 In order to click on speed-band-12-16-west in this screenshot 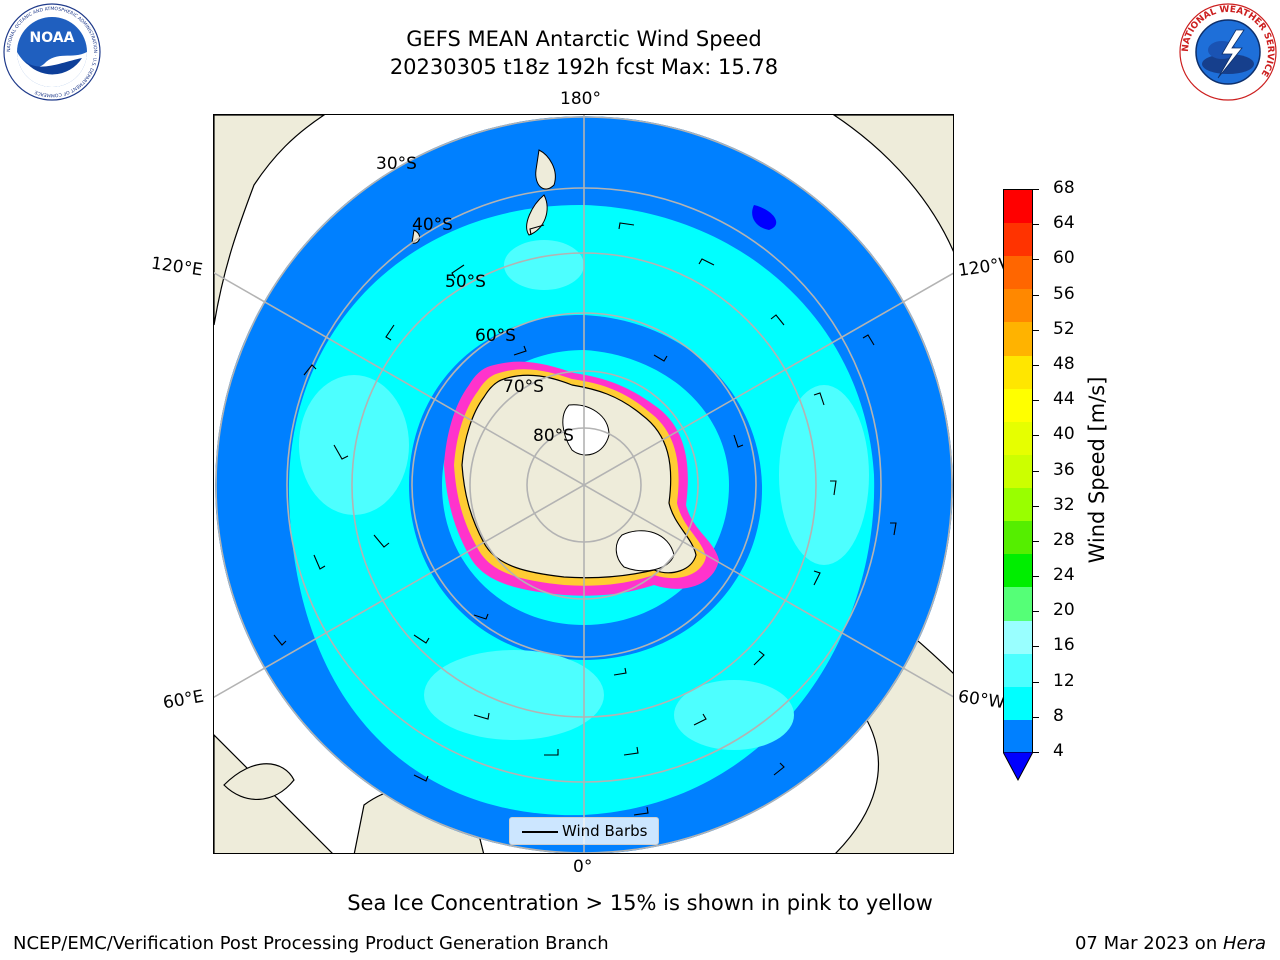, I will do `click(354, 445)`.